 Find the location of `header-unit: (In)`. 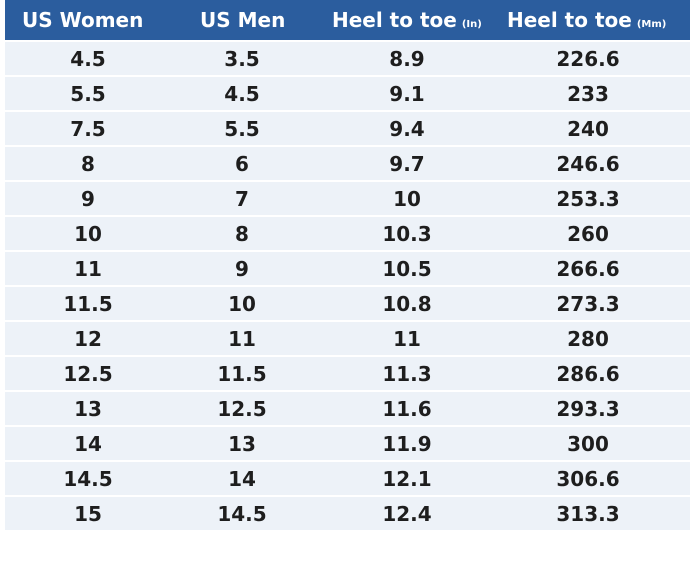

header-unit: (In) is located at coordinates (471, 24).